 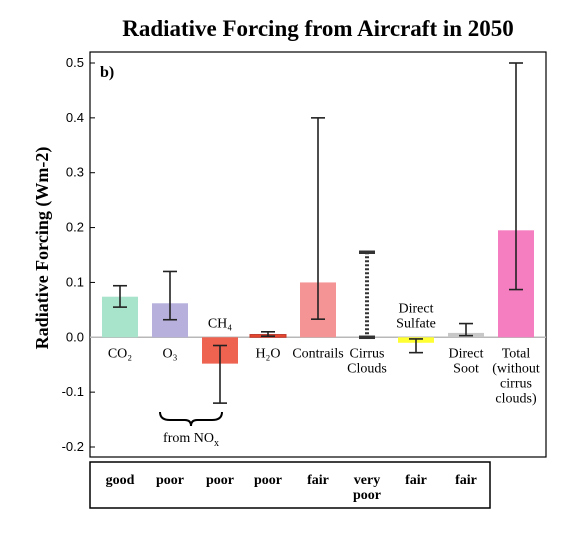 What do you see at coordinates (516, 398) in the screenshot?
I see `category-label-total: clouds)` at bounding box center [516, 398].